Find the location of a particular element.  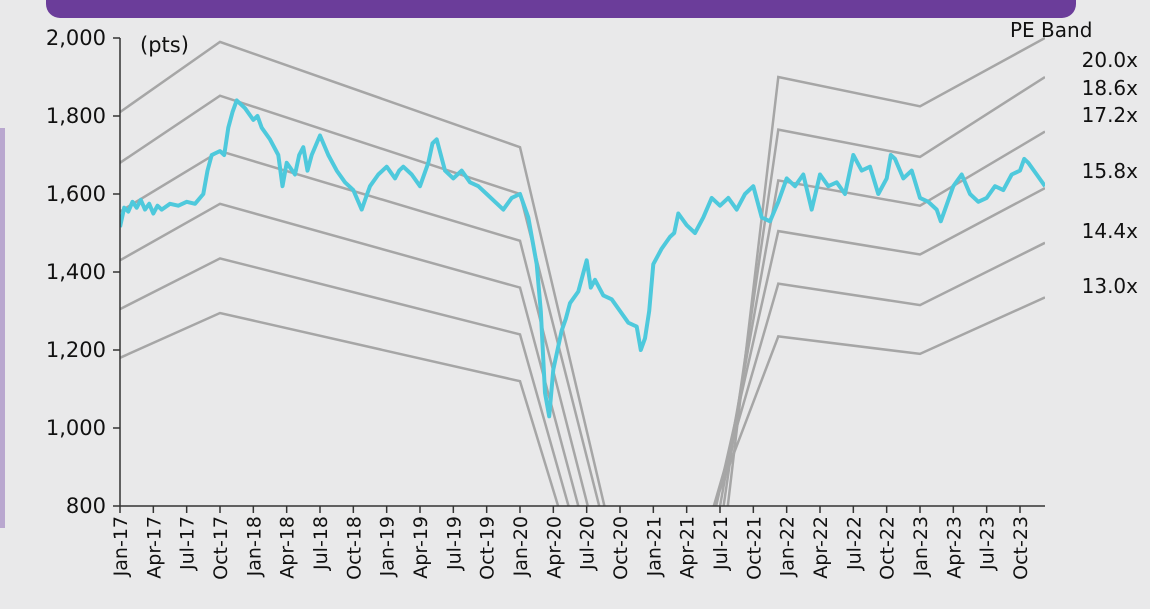

x-tick-label: Jul-23 is located at coordinates (988, 543).